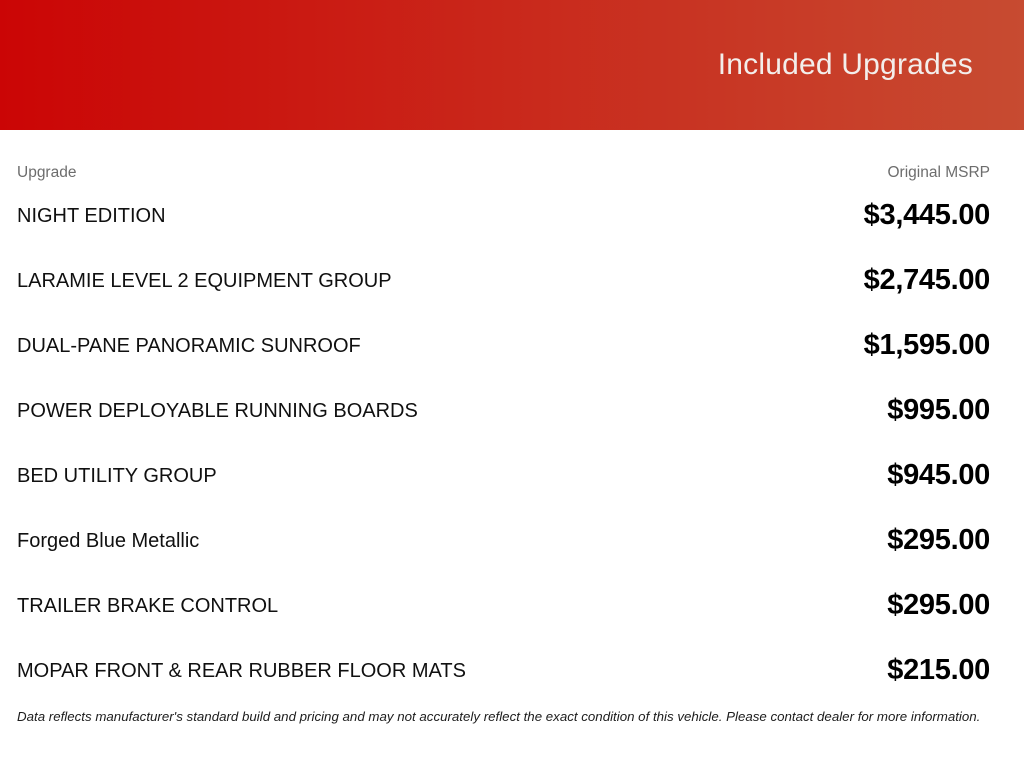 The image size is (1024, 768). I want to click on table-row: POWER DEPLOYABLE RUNNING BOARDS $995.00, so click(503, 410).